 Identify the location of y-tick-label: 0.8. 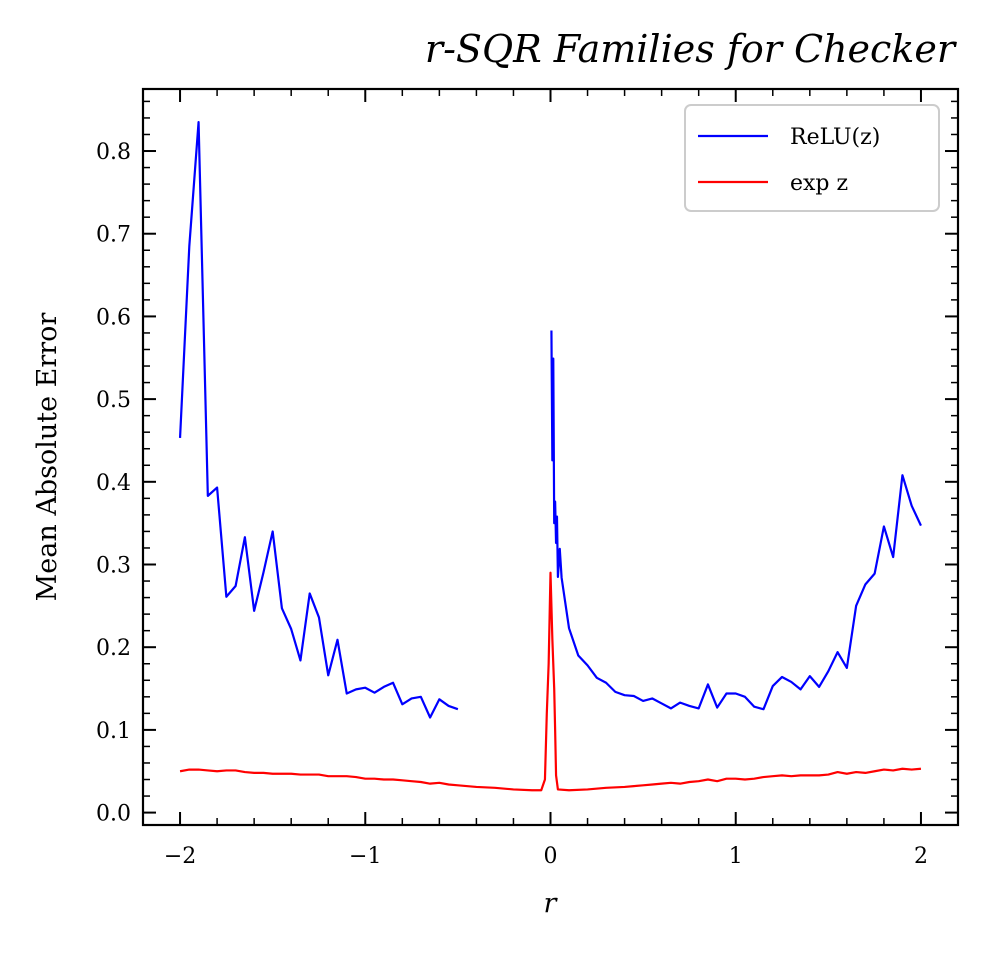
(113, 152).